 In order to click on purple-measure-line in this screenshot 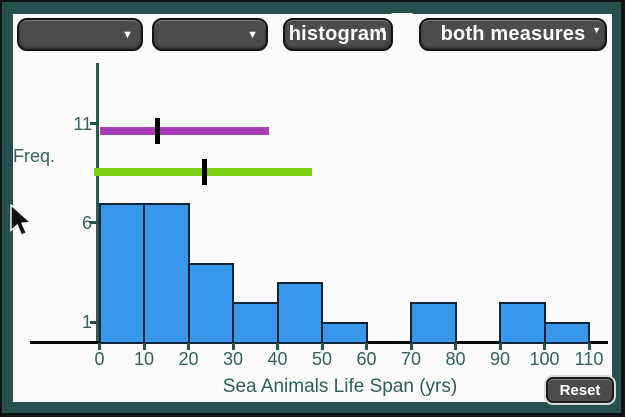, I will do `click(184, 130)`.